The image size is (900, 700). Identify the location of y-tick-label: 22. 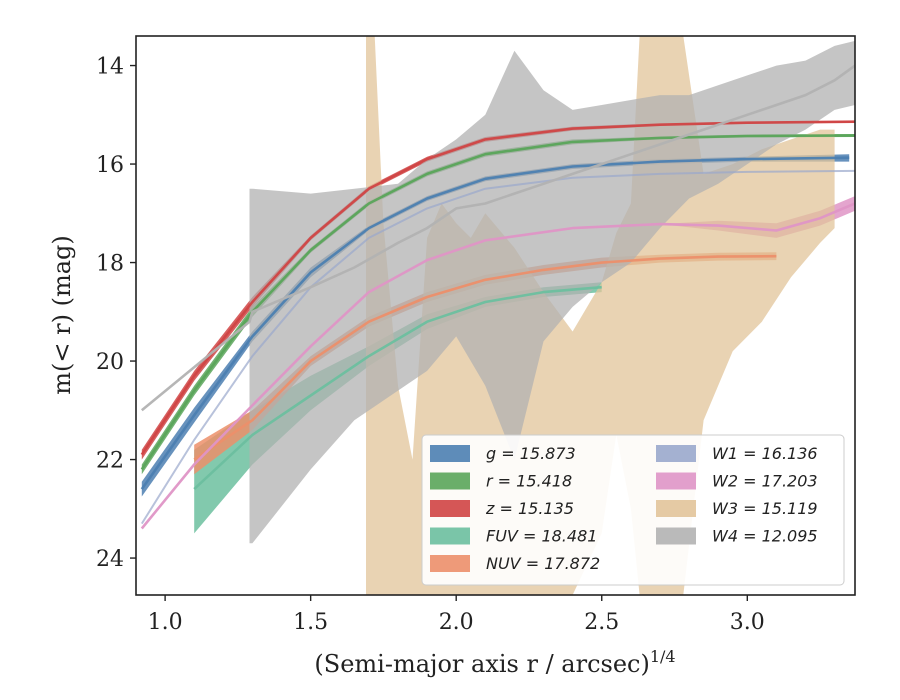
(110, 461).